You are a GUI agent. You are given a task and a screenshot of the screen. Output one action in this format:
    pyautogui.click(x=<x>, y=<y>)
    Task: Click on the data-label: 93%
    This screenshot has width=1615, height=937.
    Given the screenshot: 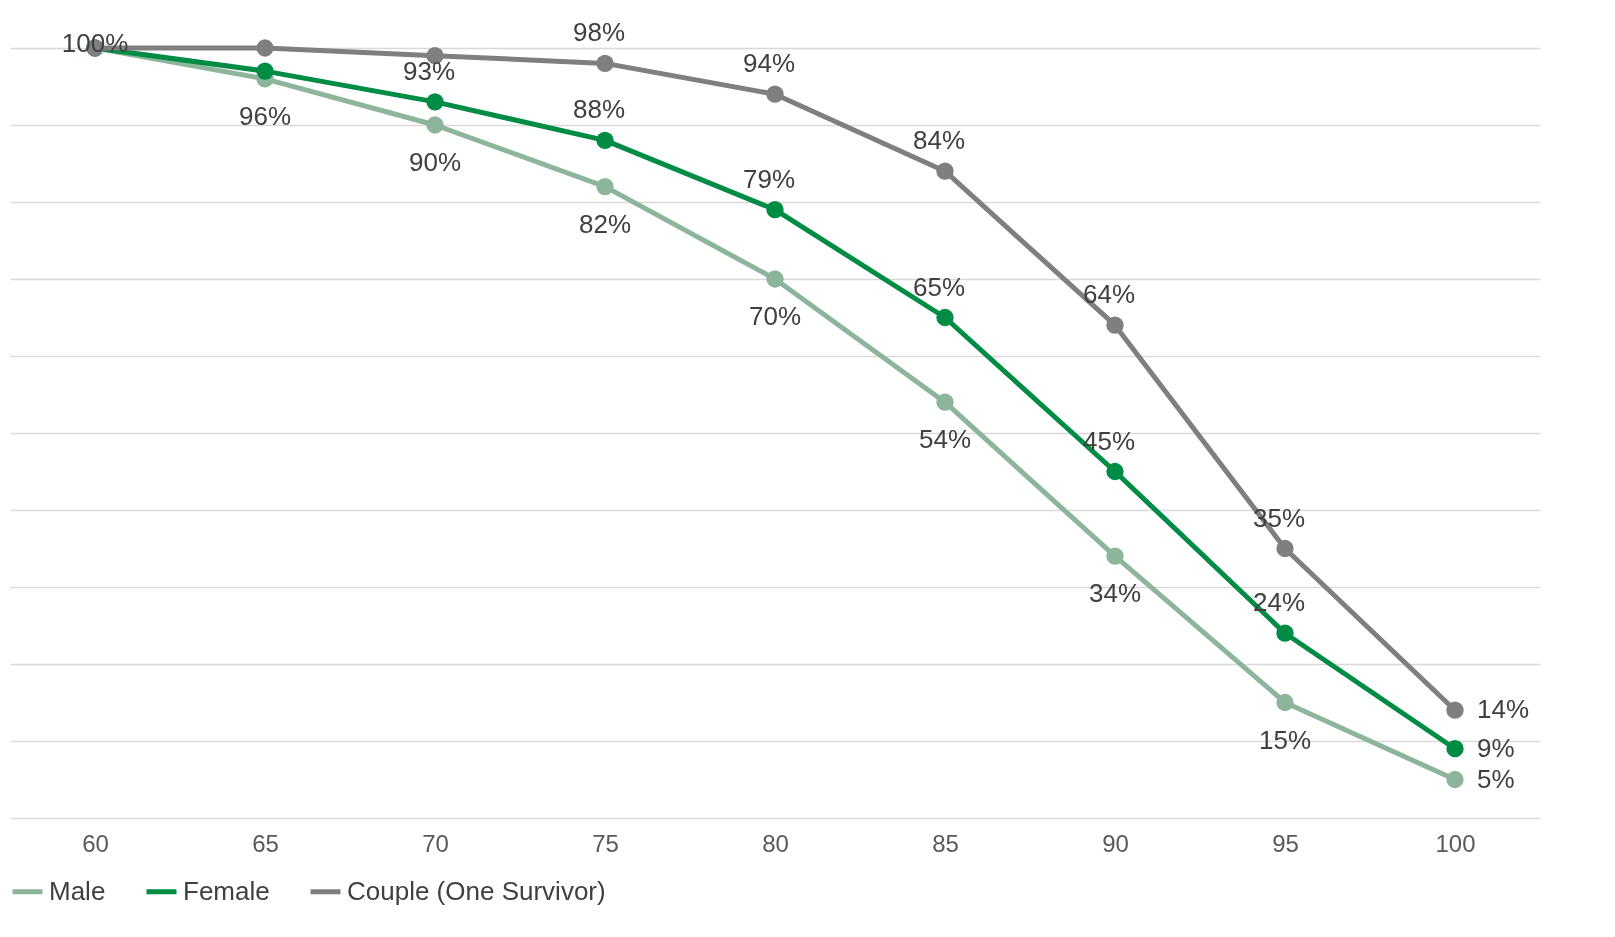 What is the action you would take?
    pyautogui.click(x=429, y=70)
    